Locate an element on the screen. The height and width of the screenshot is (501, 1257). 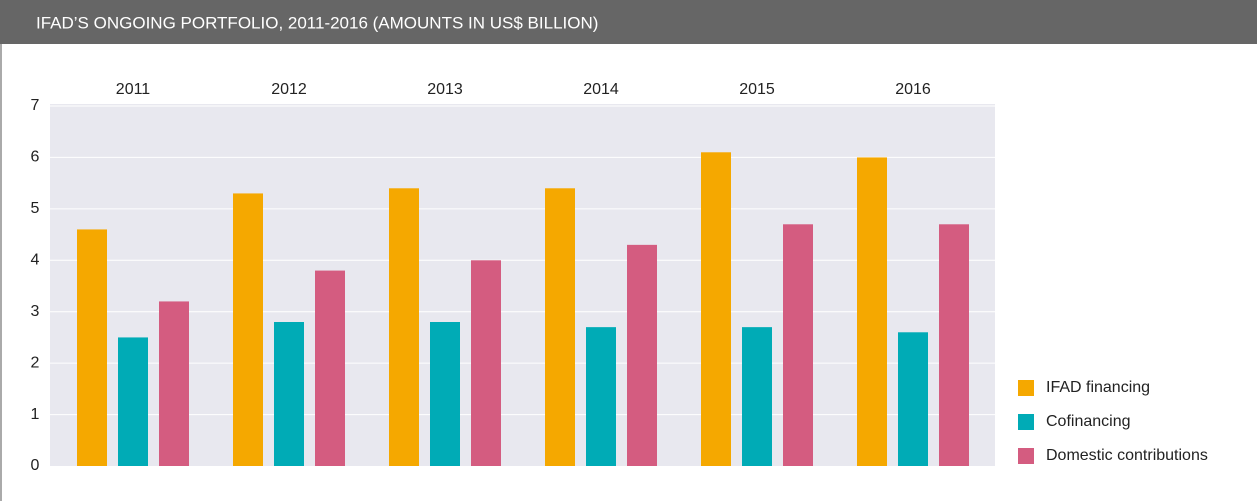
x-tick-label: 2014 is located at coordinates (601, 89).